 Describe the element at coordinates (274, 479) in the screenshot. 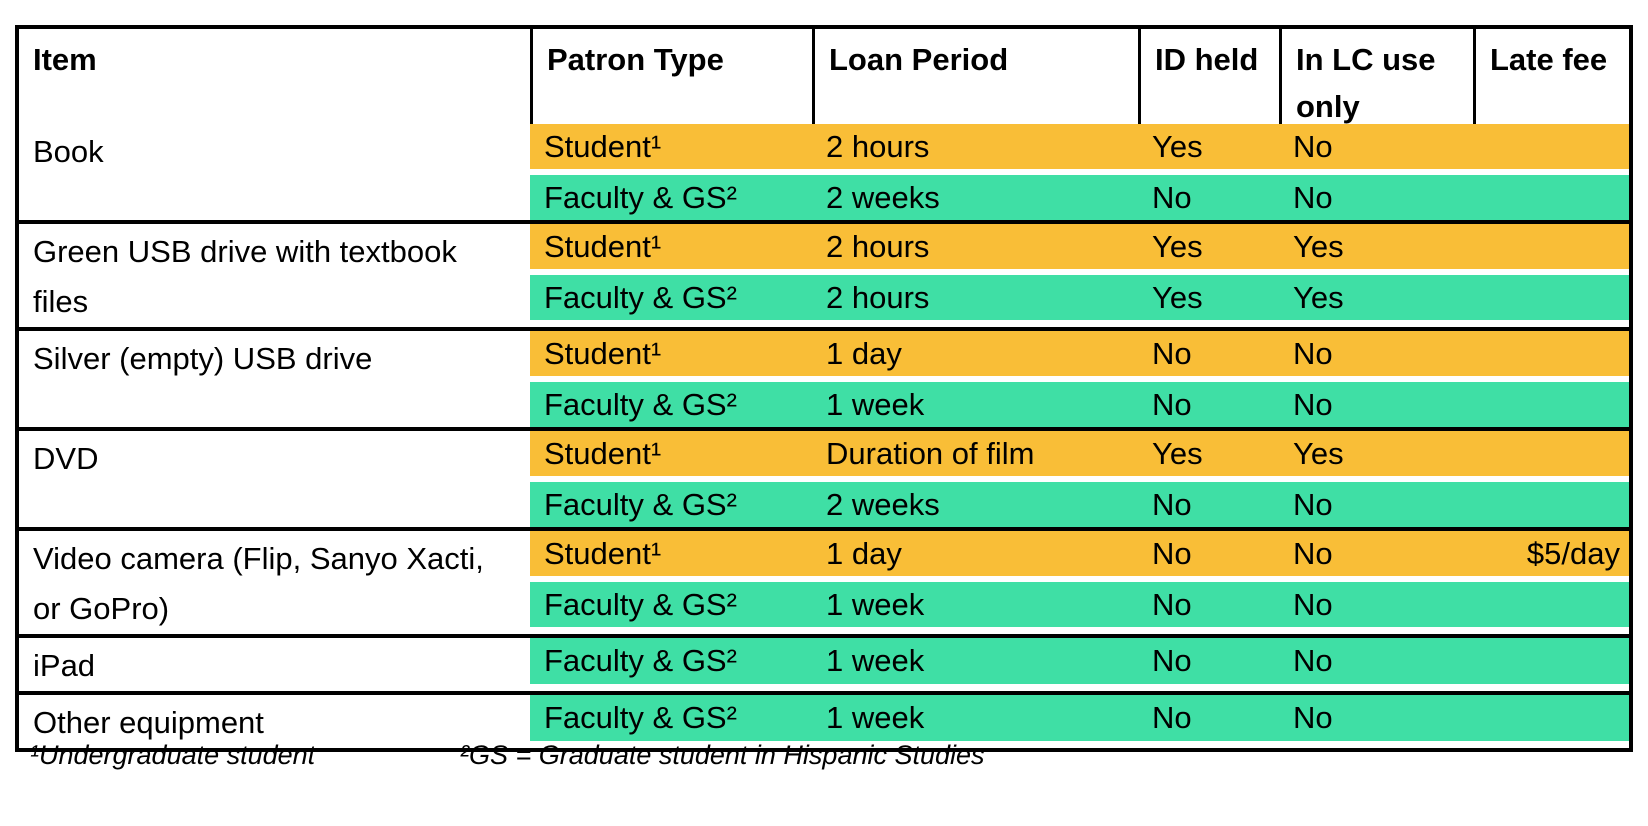

I see `item-cell: DVD` at that location.